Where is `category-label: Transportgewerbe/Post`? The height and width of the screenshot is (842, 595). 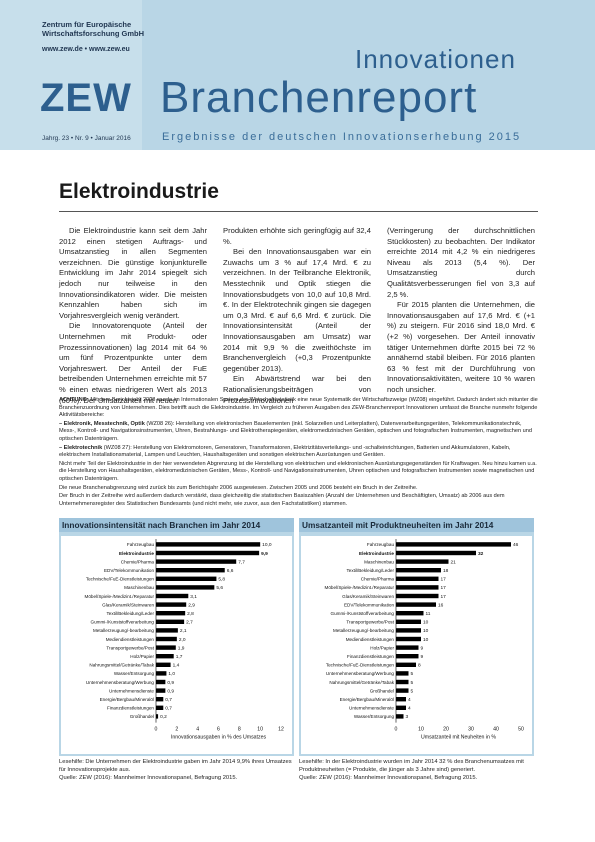
category-label: Transportgewerbe/Post is located at coordinates (370, 622).